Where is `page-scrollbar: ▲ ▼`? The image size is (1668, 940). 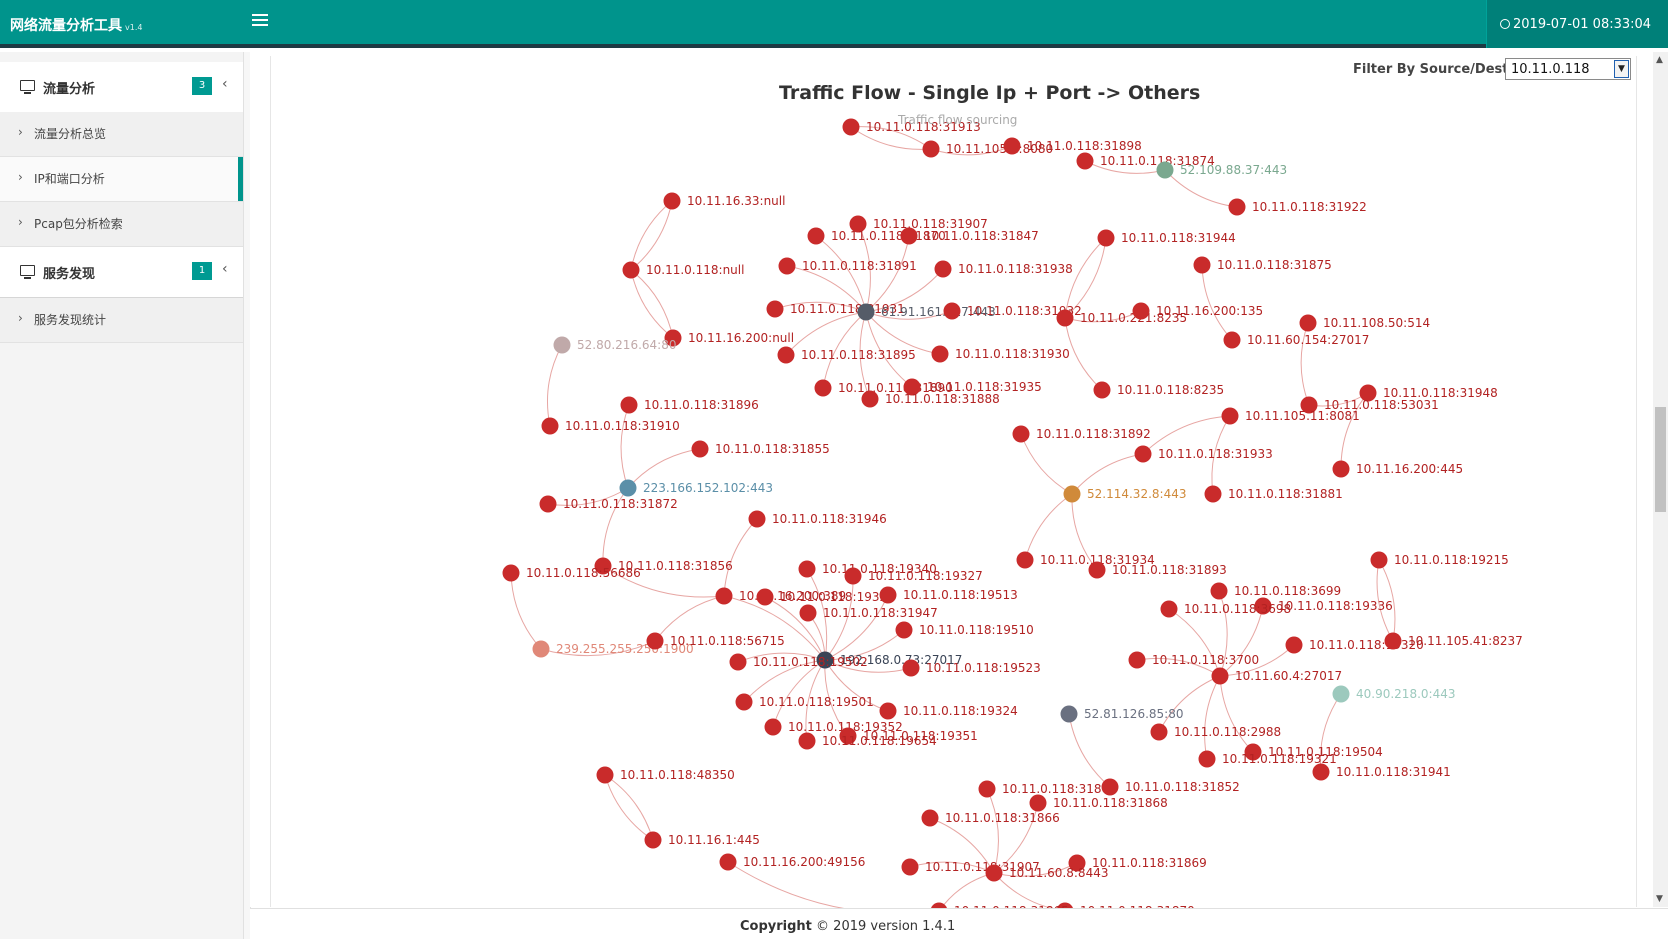 page-scrollbar: ▲ ▼ is located at coordinates (1660, 479).